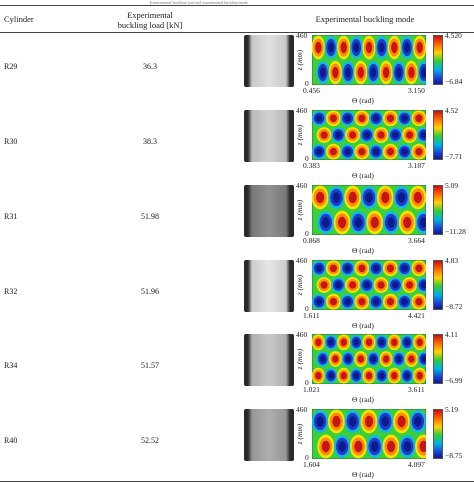 Image resolution: width=474 pixels, height=483 pixels. What do you see at coordinates (150, 66) in the screenshot?
I see `load-cell: 36.3` at bounding box center [150, 66].